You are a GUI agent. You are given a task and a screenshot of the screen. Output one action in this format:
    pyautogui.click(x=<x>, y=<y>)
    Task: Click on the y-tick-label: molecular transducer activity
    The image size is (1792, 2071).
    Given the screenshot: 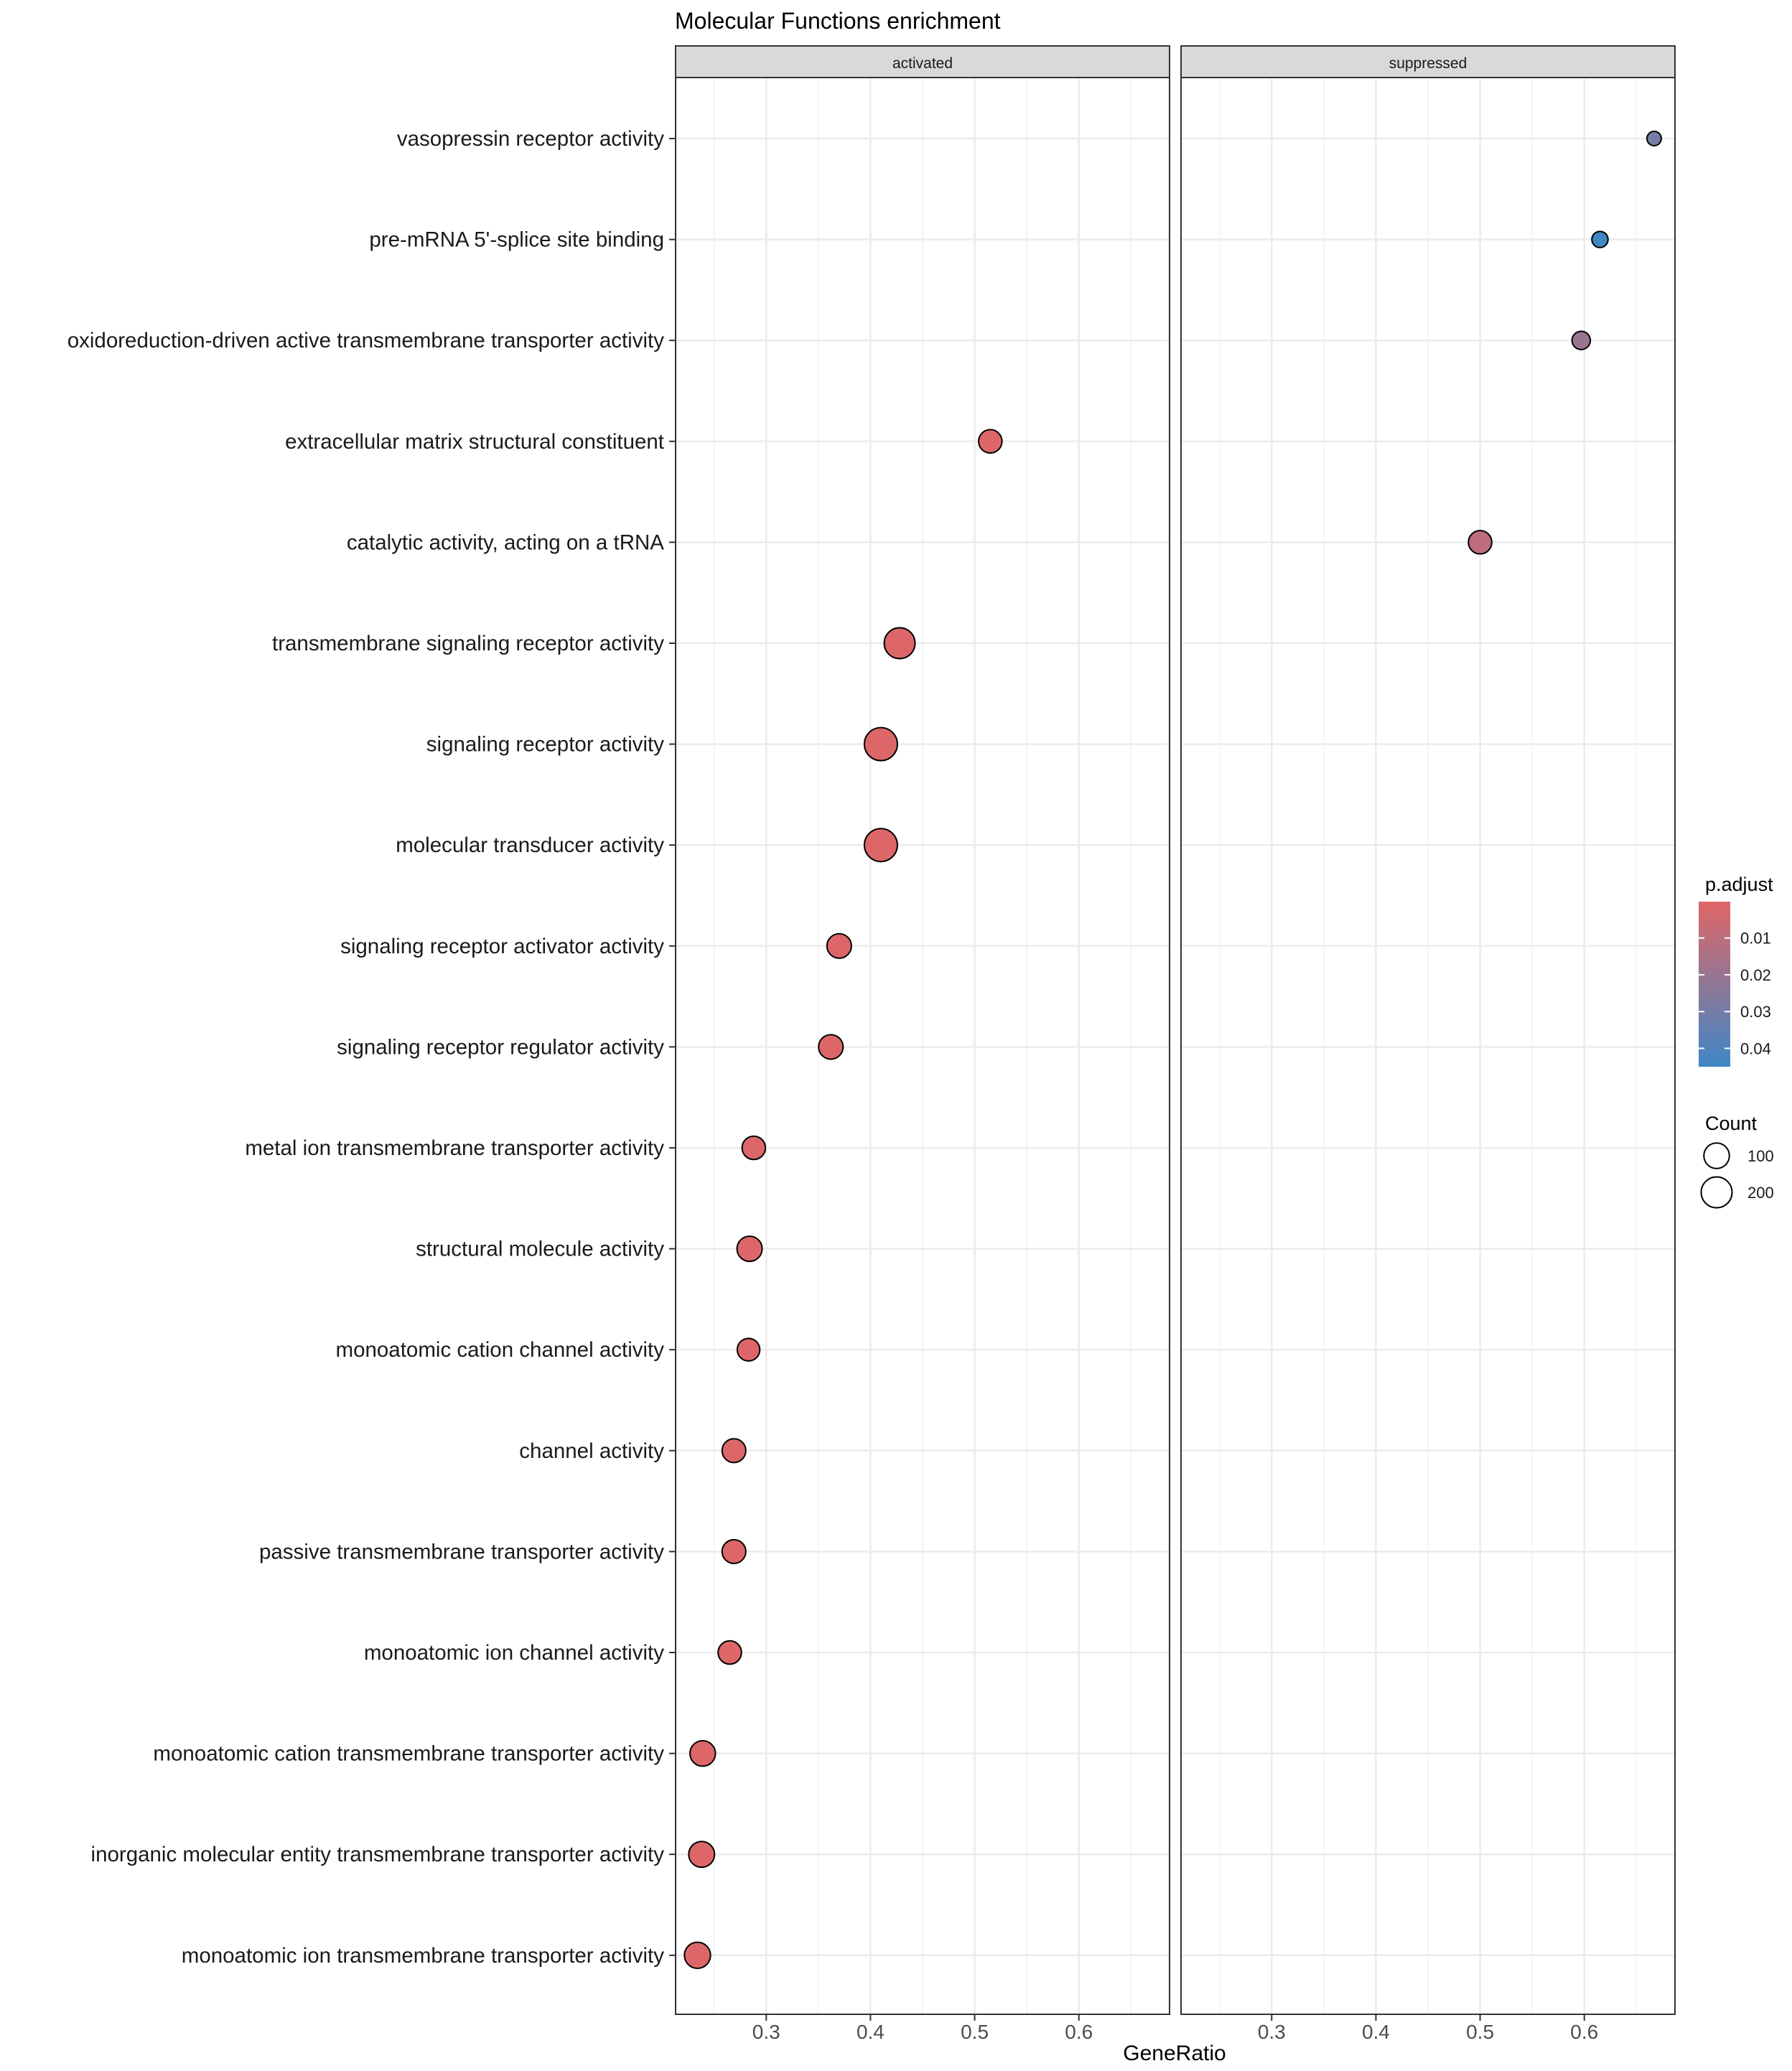 What is the action you would take?
    pyautogui.click(x=530, y=845)
    